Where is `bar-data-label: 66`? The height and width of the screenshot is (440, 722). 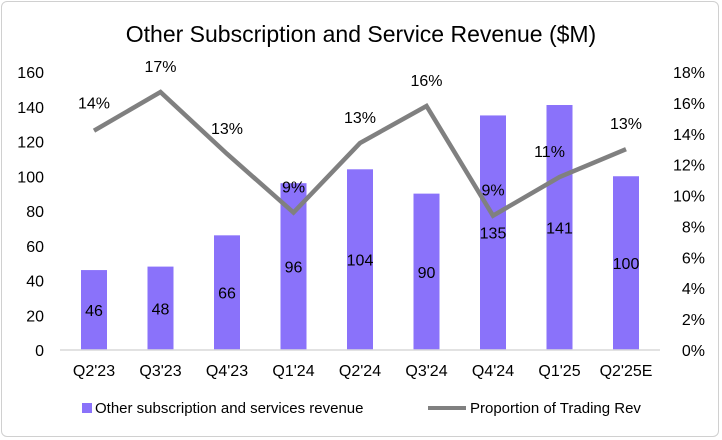 bar-data-label: 66 is located at coordinates (227, 294).